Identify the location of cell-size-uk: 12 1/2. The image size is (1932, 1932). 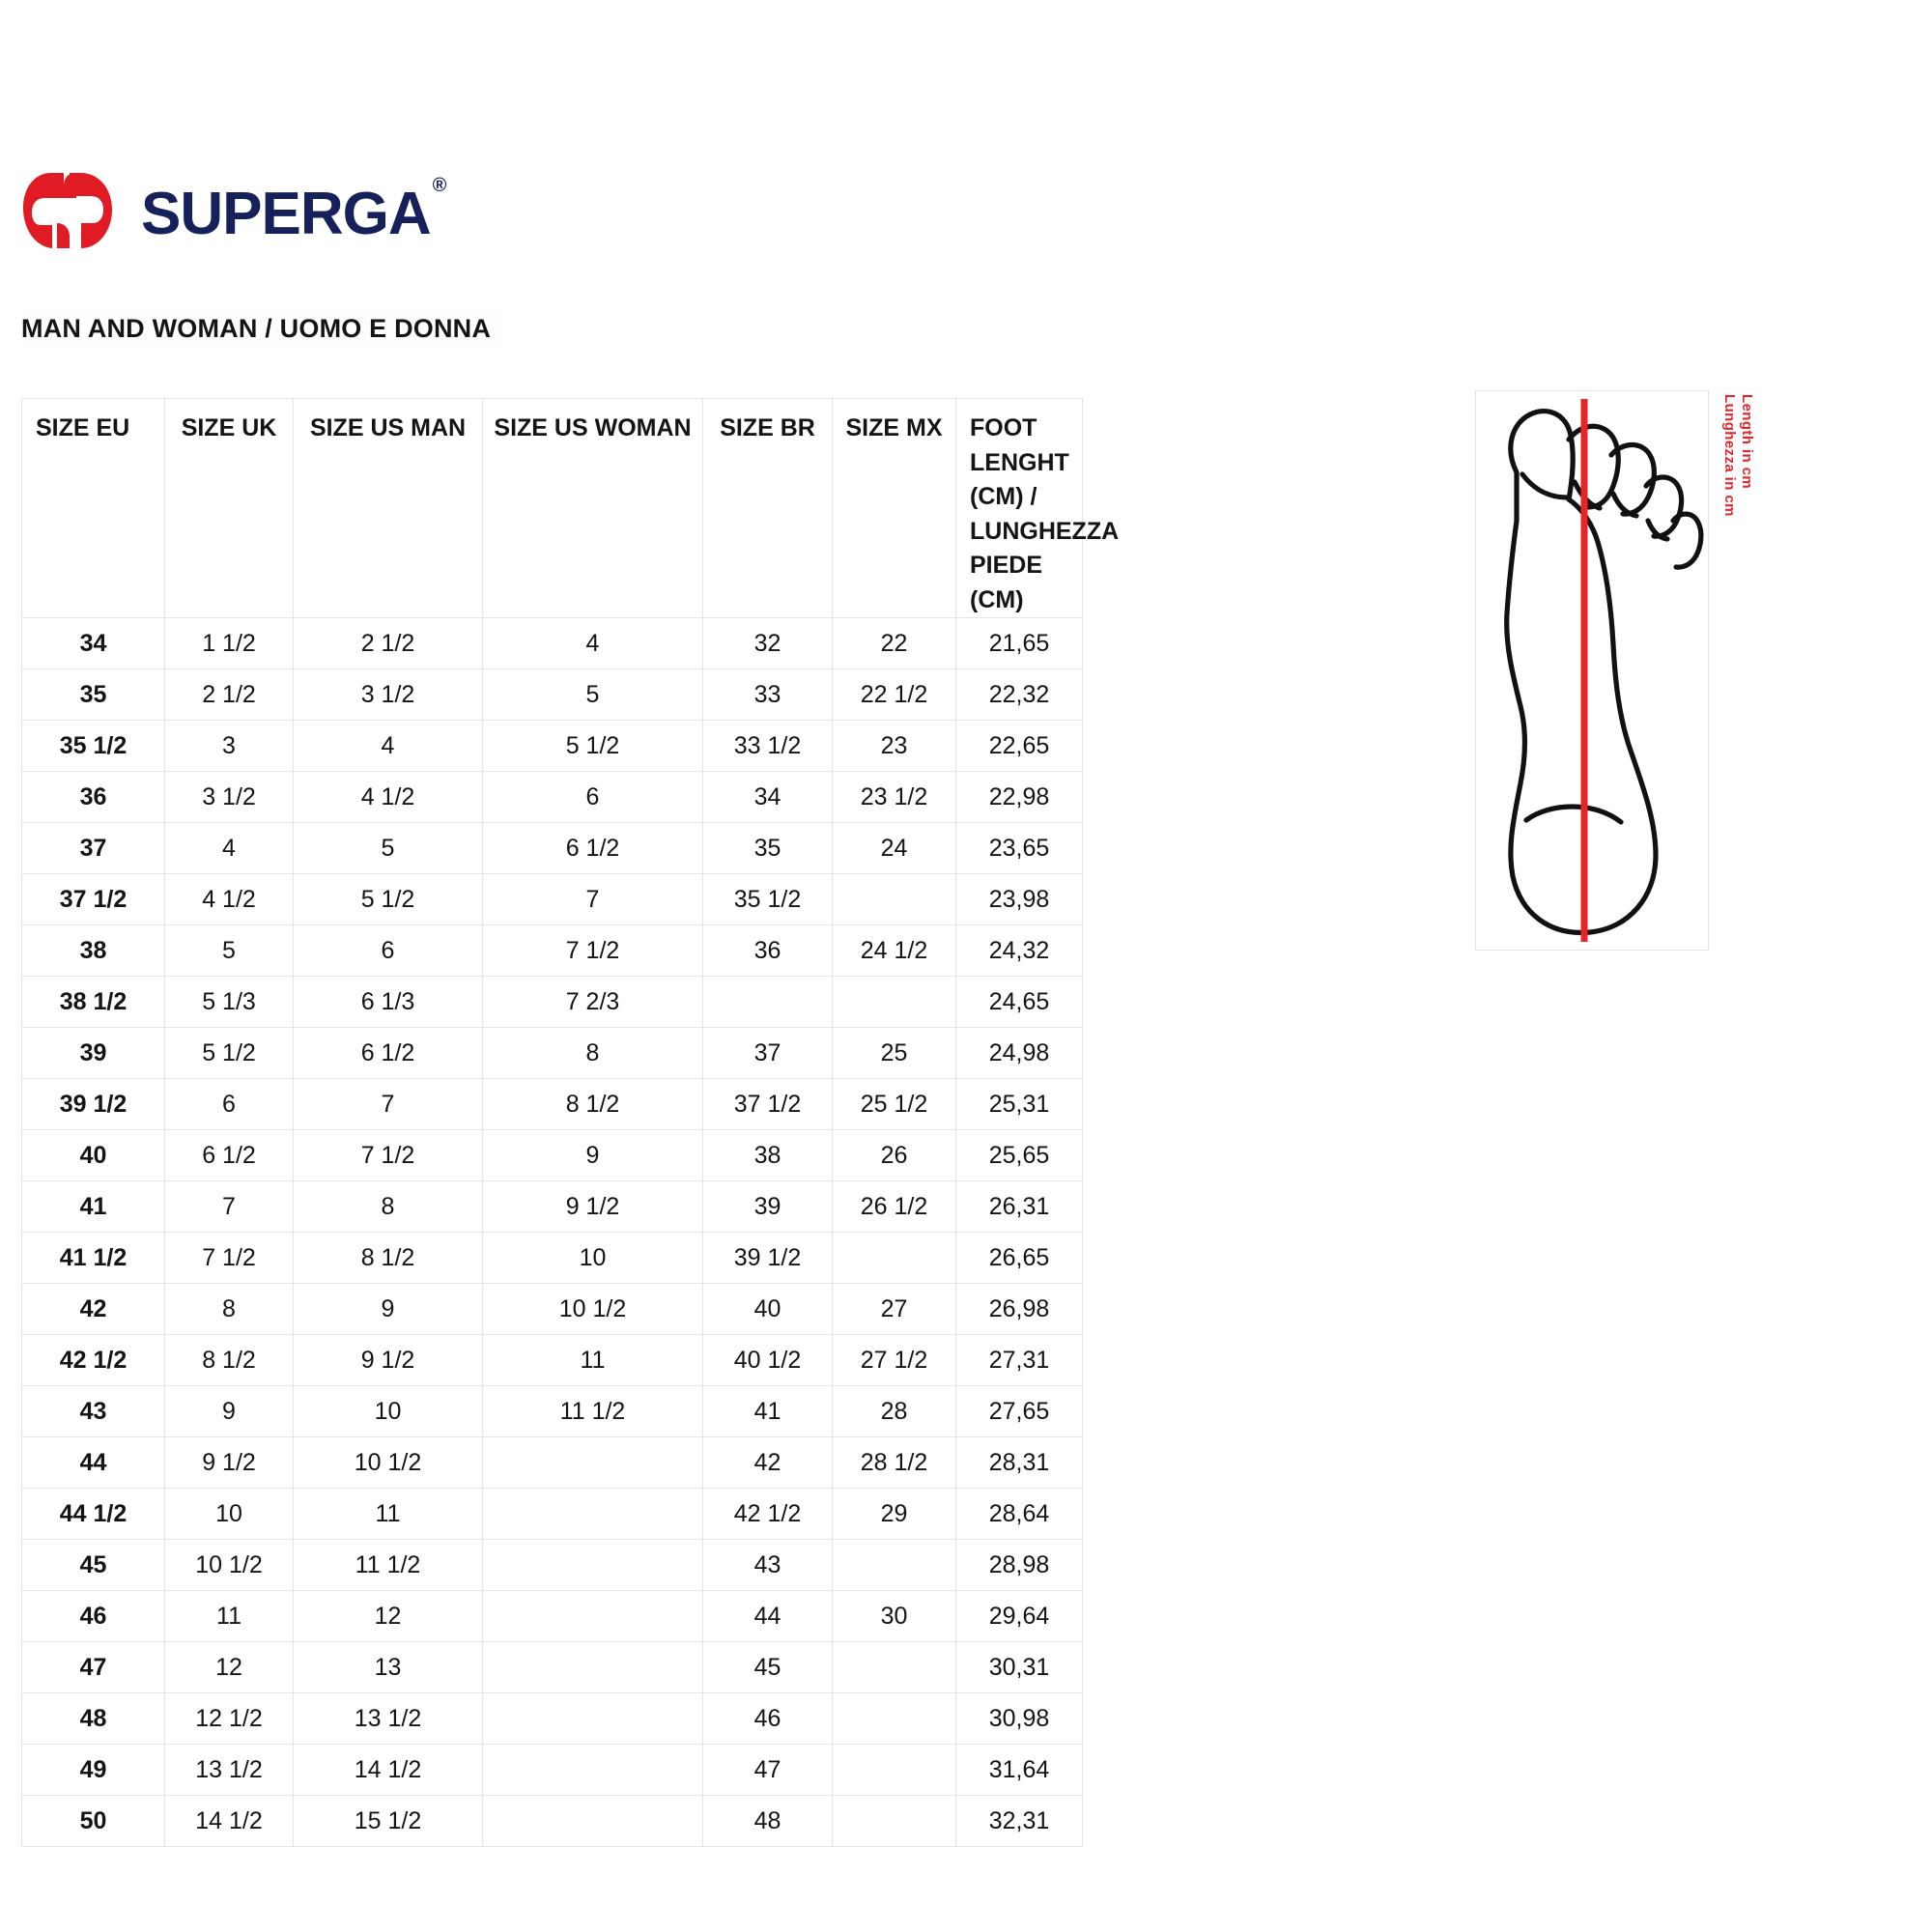
(229, 1718).